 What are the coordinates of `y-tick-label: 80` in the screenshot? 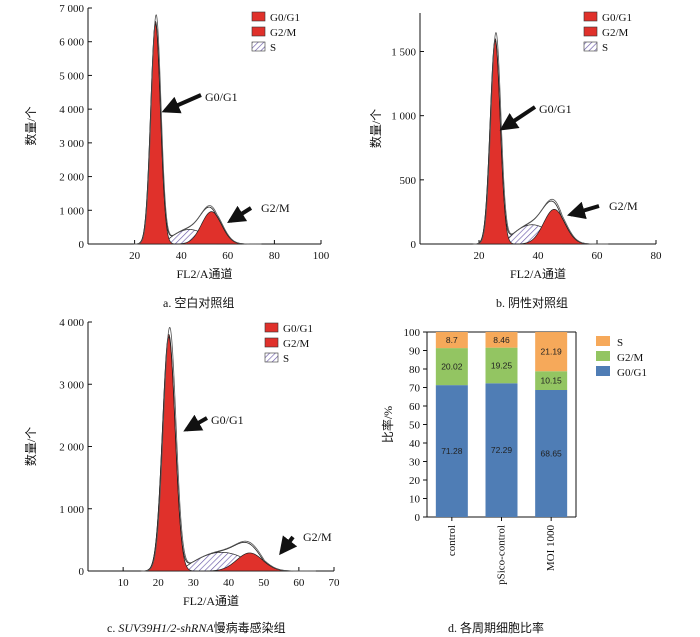 It's located at (415, 370).